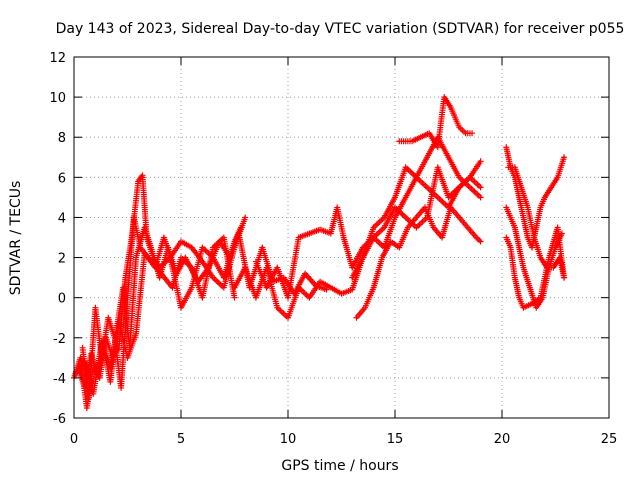  What do you see at coordinates (62, 218) in the screenshot?
I see `y-tick-label: 4` at bounding box center [62, 218].